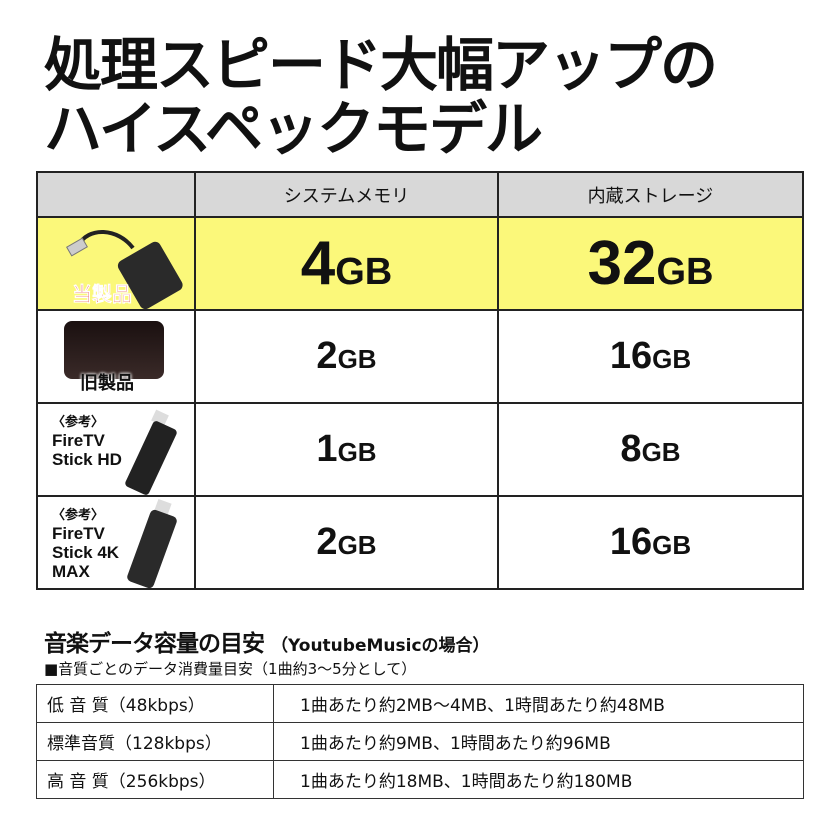 This screenshot has height=840, width=840. I want to click on product-cell: 〈参考〉 FireTV Stick HD, so click(116, 449).